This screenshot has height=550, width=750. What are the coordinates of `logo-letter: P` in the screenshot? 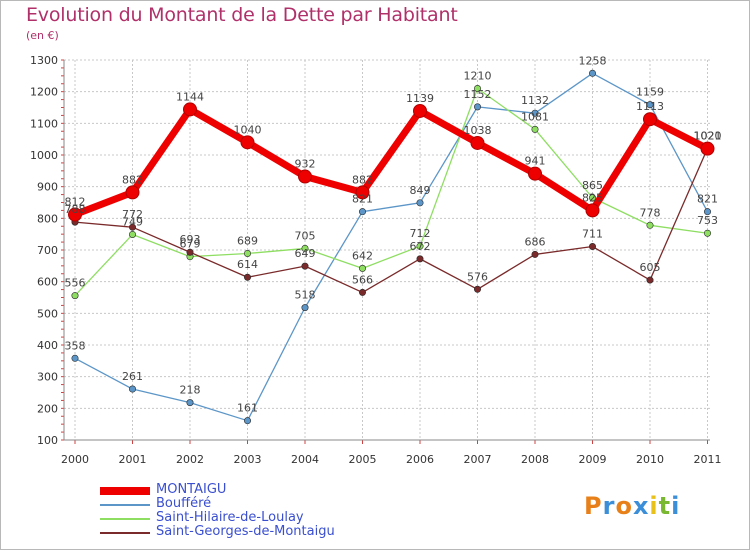 It's located at (593, 506).